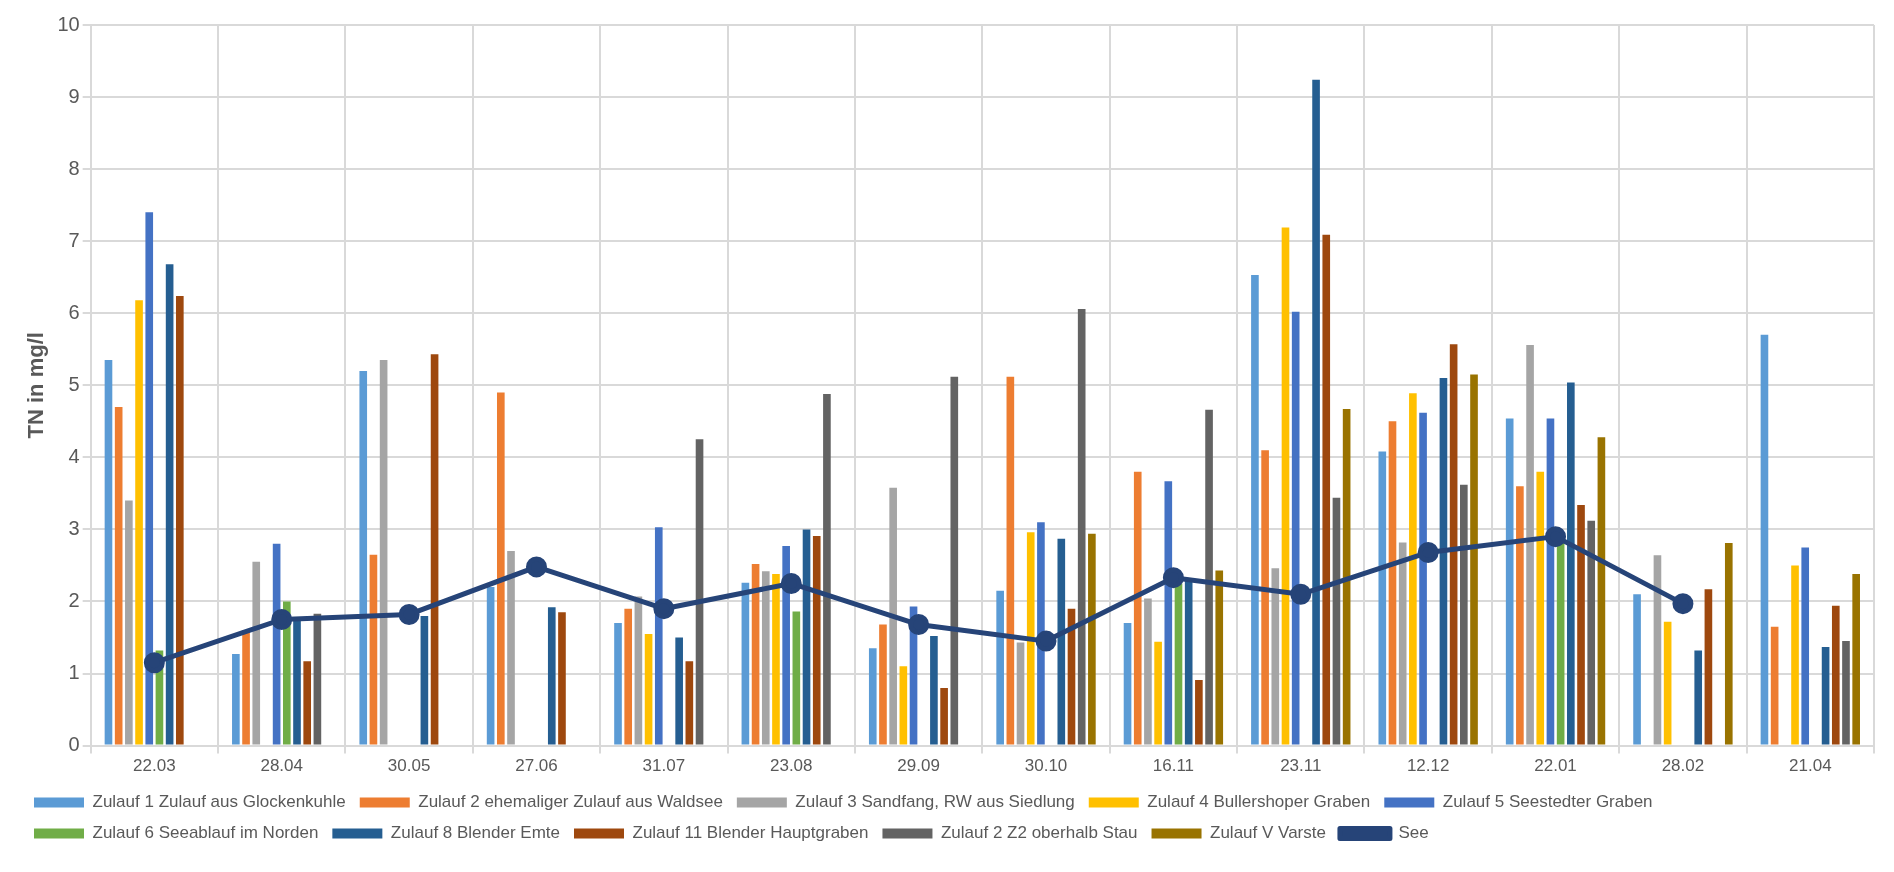 The width and height of the screenshot is (1894, 872). Describe the element at coordinates (74, 383) in the screenshot. I see `y-tick-label: 5` at that location.